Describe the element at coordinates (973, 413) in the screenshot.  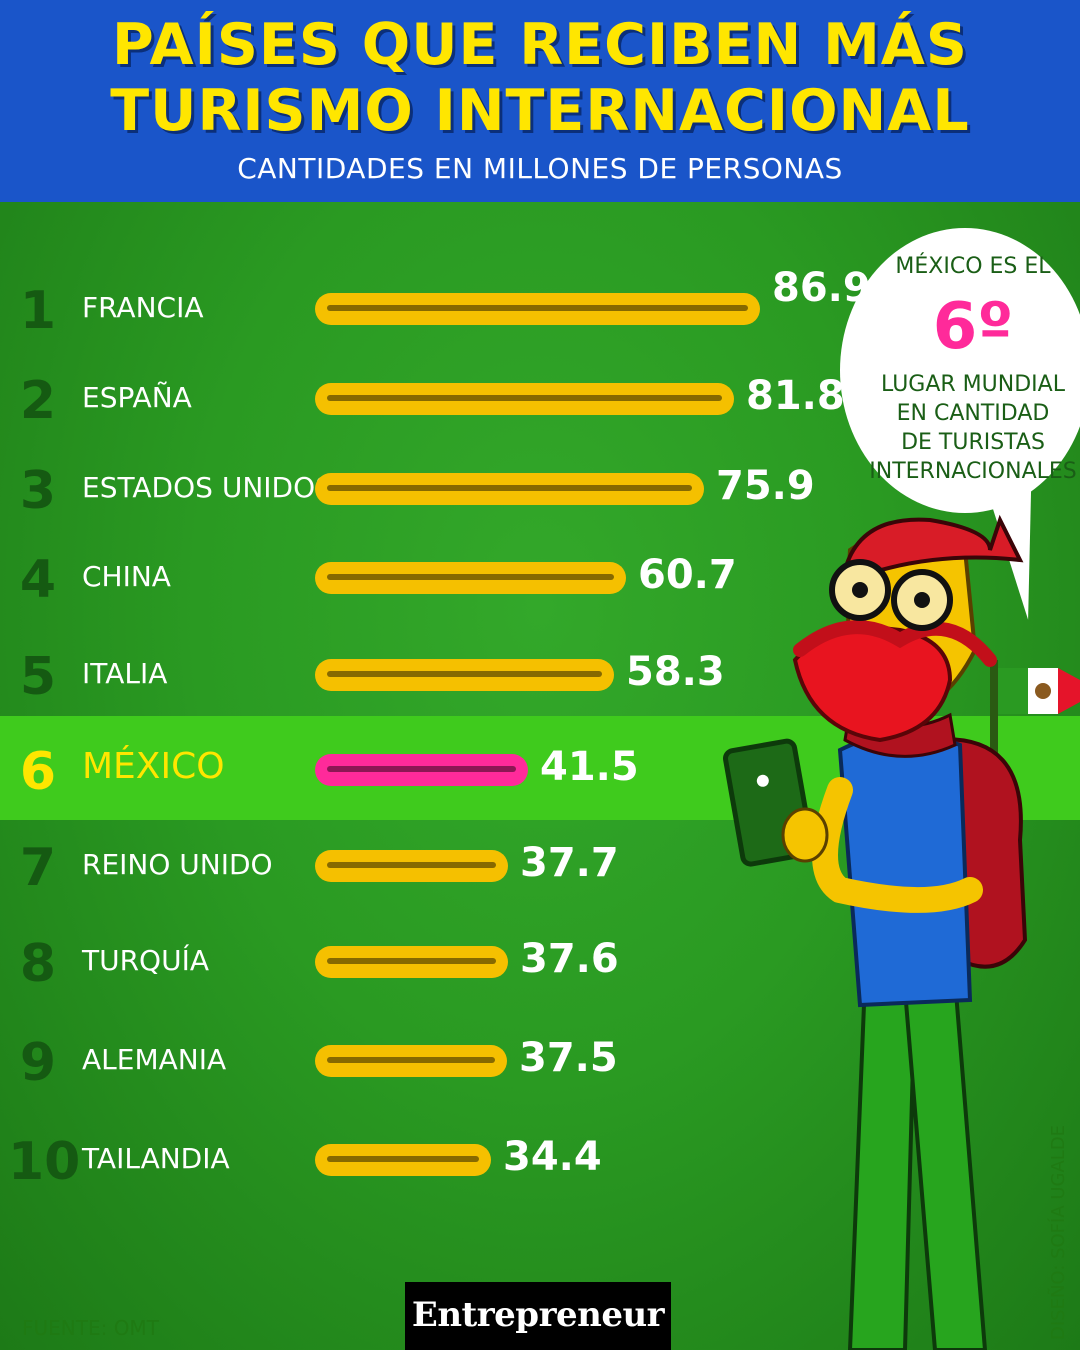
I see `callout-line-3: EN CANTIDAD` at that location.